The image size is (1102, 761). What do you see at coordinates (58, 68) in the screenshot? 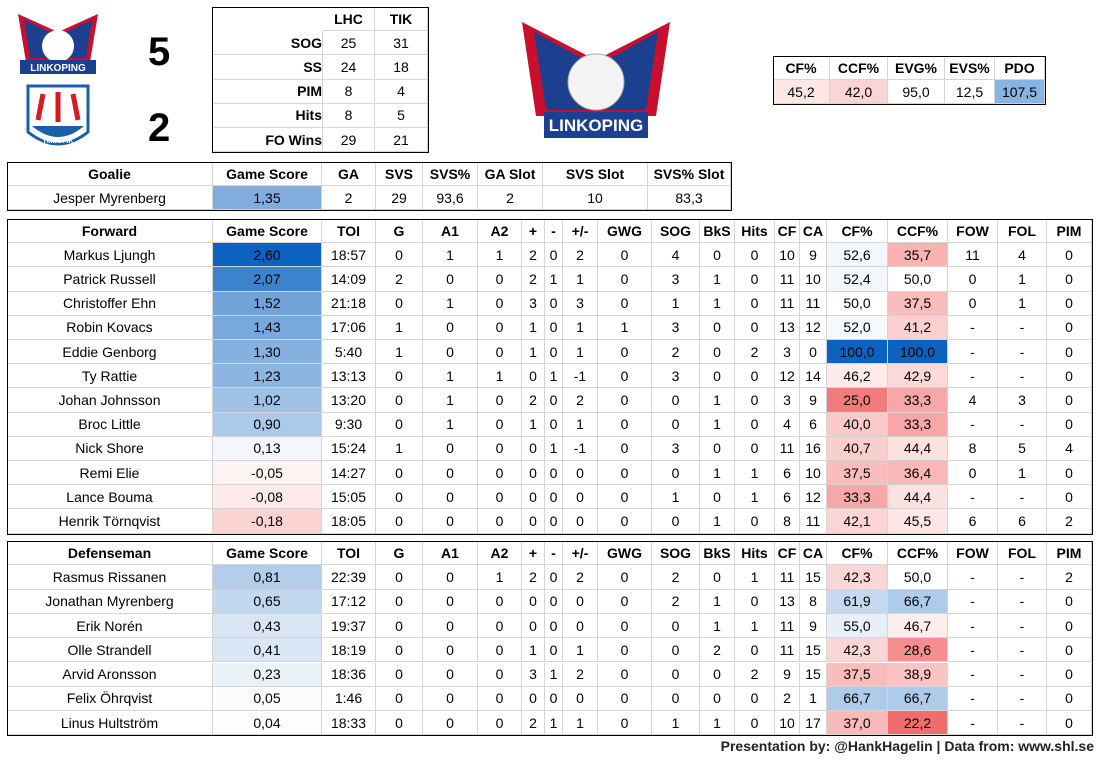
I see `home-logo-text: LINKOPING` at bounding box center [58, 68].